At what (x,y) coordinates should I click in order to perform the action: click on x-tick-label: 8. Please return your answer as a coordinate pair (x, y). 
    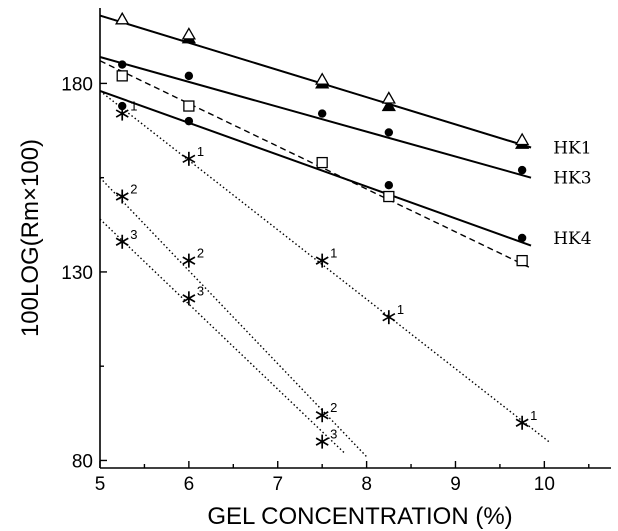
    Looking at the image, I should click on (366, 484).